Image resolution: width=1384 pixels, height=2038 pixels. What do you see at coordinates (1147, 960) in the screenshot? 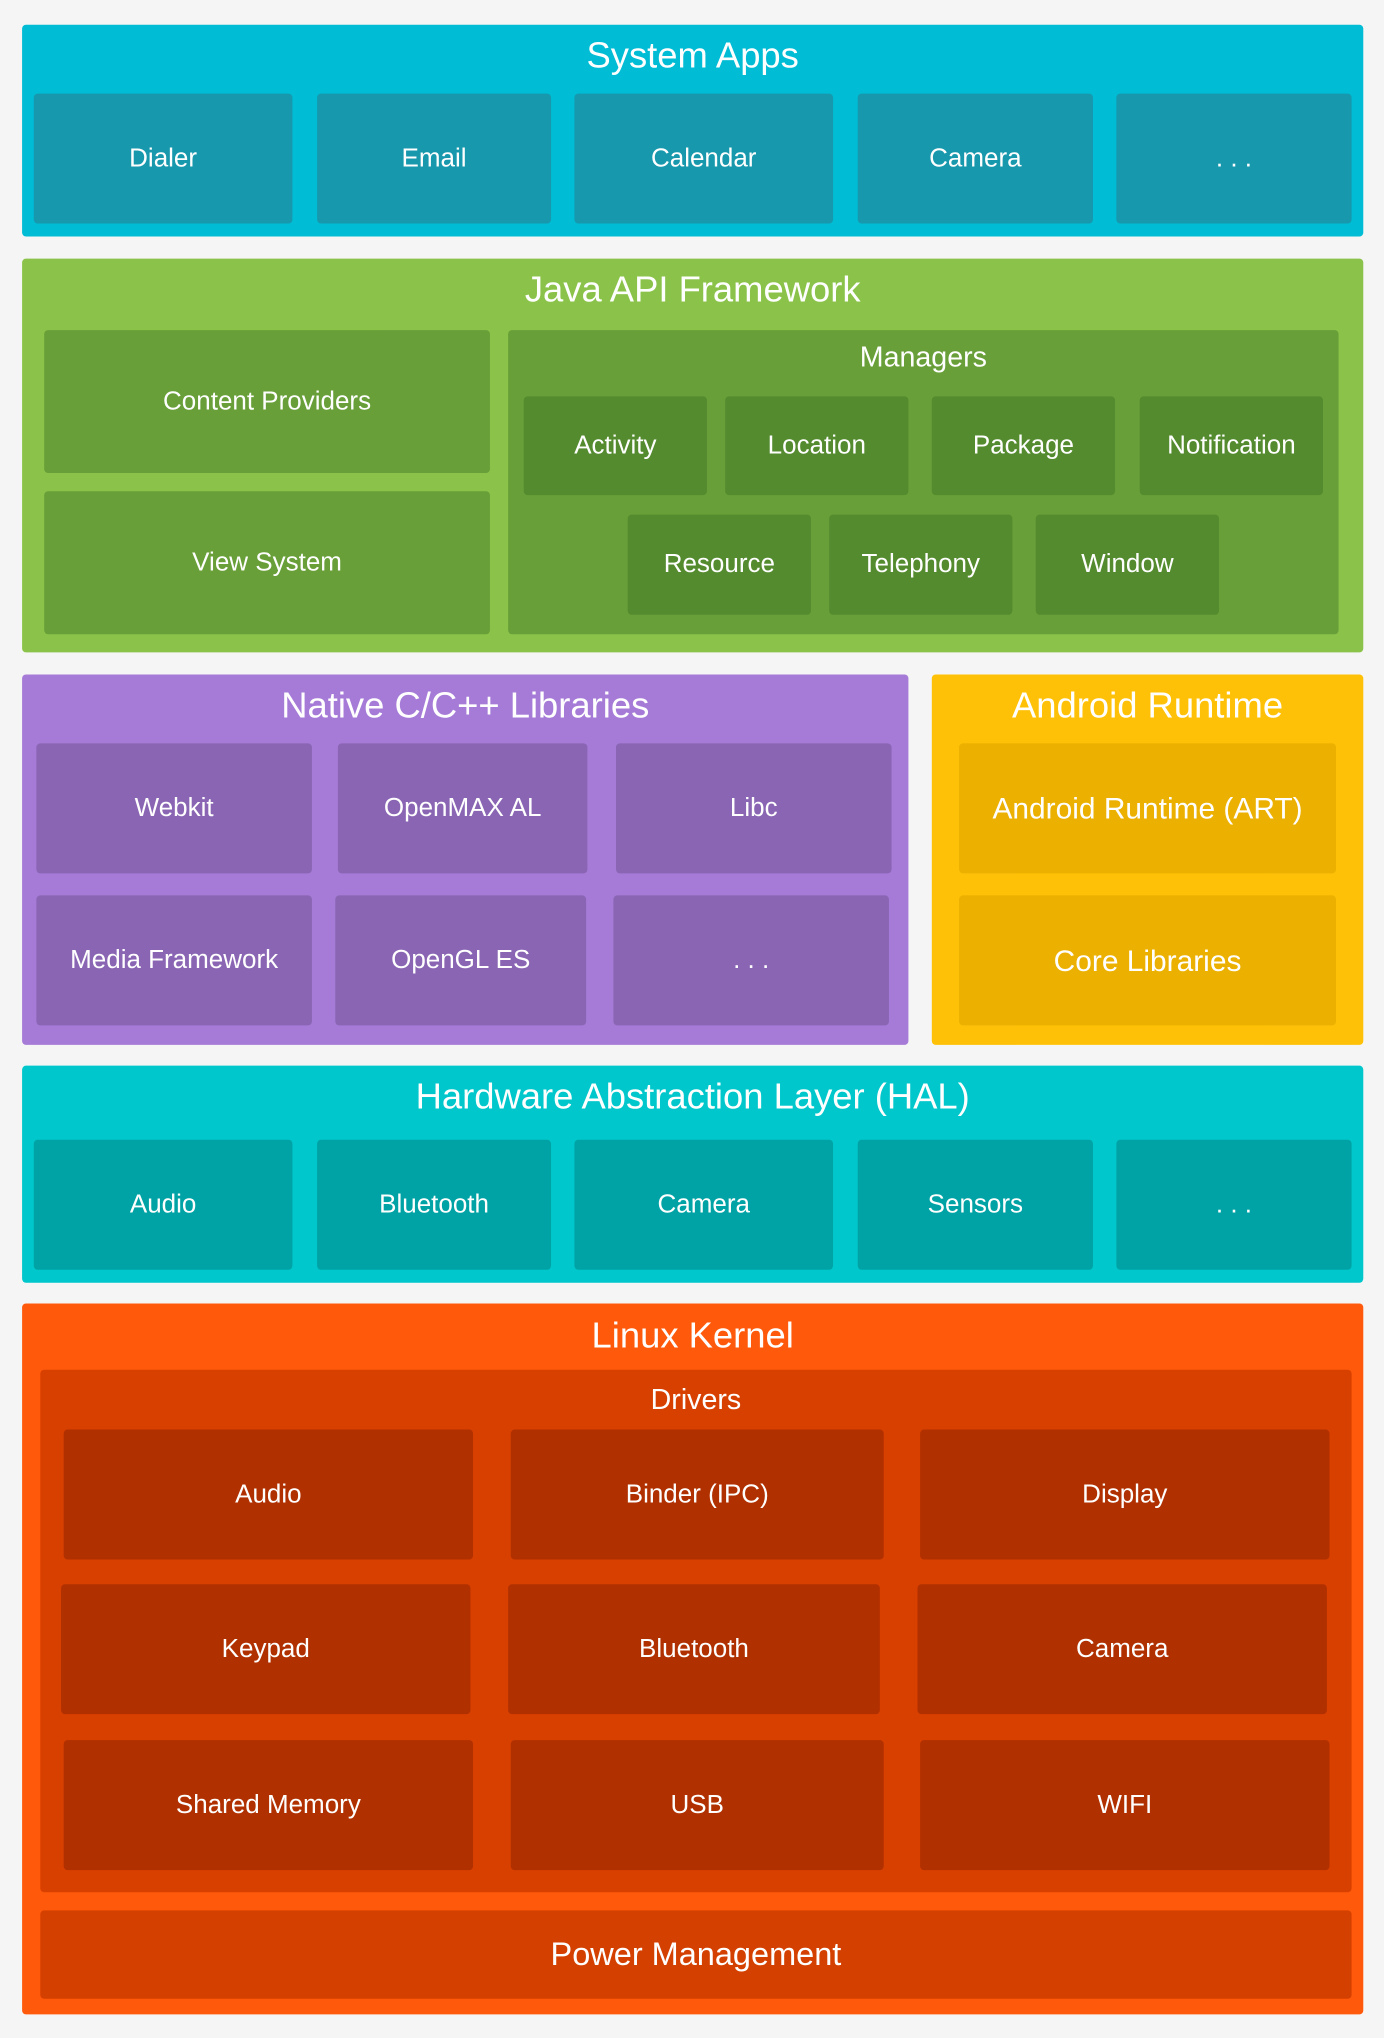
I see `runtime-box: Core Libraries` at bounding box center [1147, 960].